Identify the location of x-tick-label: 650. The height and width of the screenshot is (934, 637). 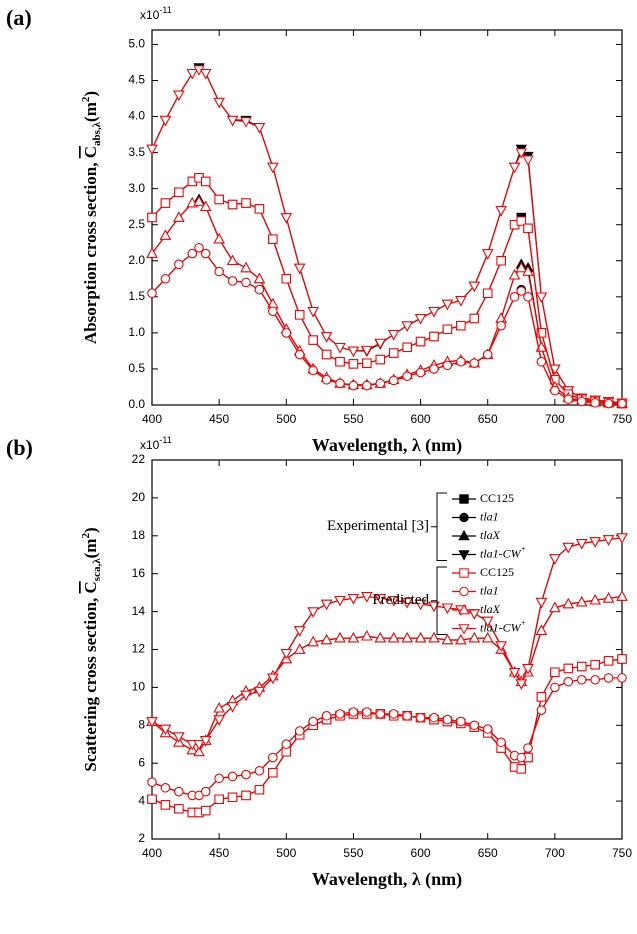
(488, 419).